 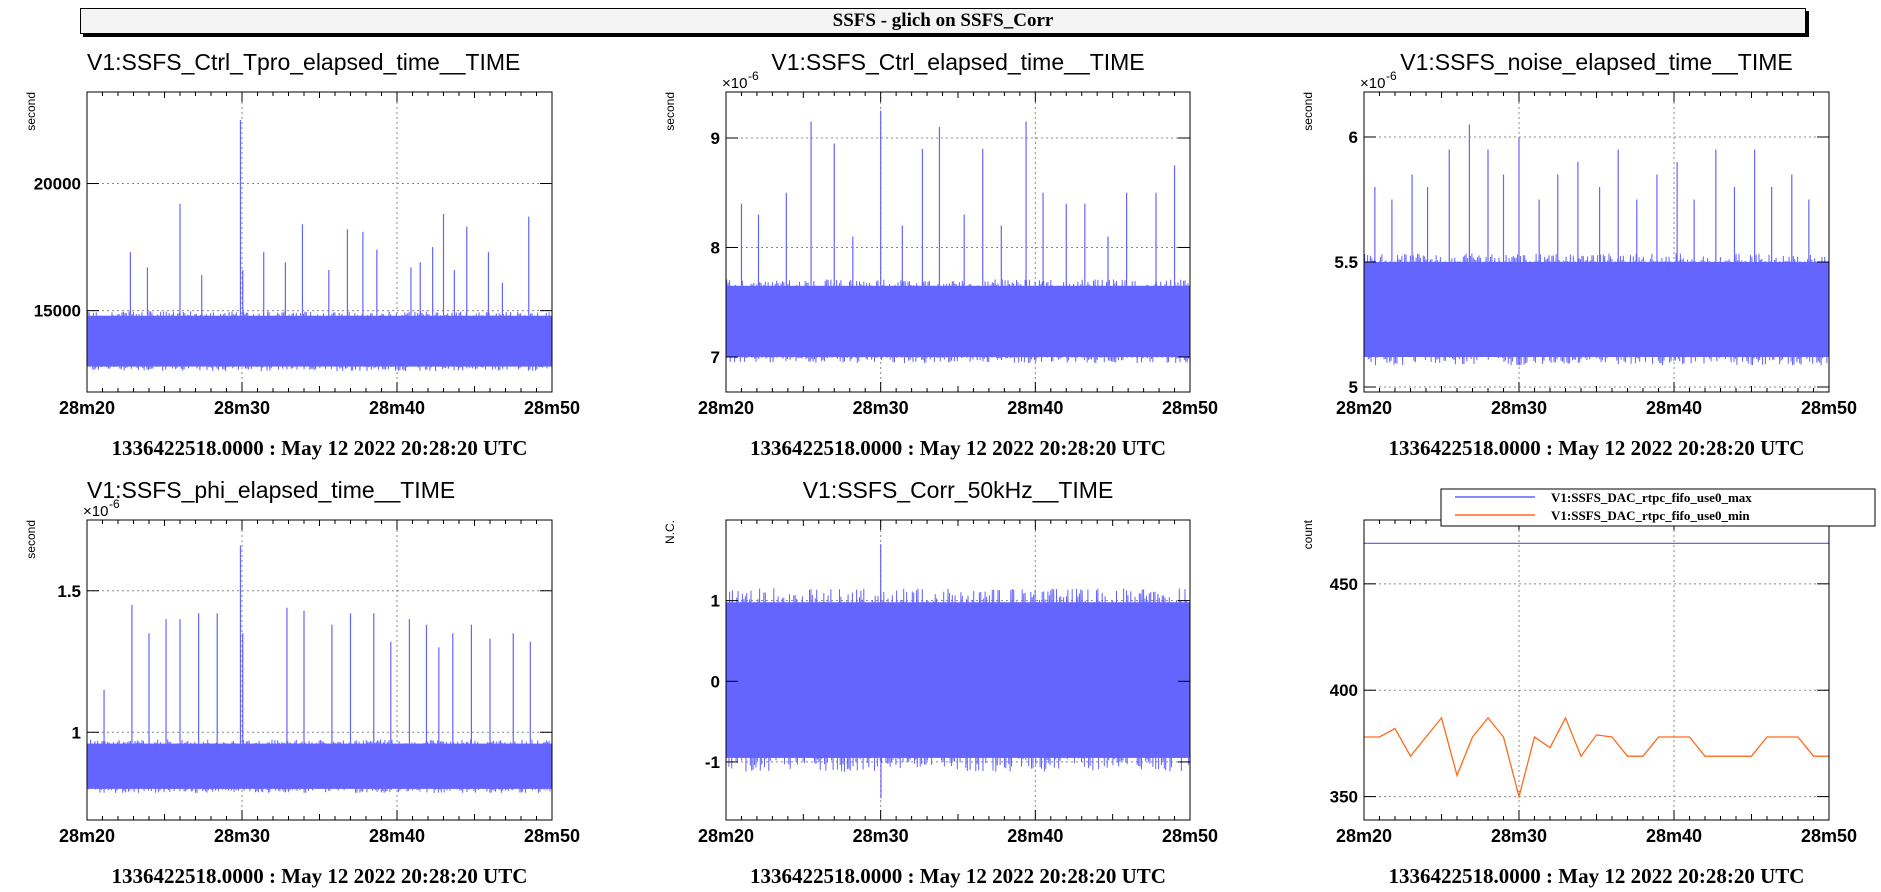 I want to click on page-title: SSFS - glich on SSFS_Corr, so click(x=943, y=21).